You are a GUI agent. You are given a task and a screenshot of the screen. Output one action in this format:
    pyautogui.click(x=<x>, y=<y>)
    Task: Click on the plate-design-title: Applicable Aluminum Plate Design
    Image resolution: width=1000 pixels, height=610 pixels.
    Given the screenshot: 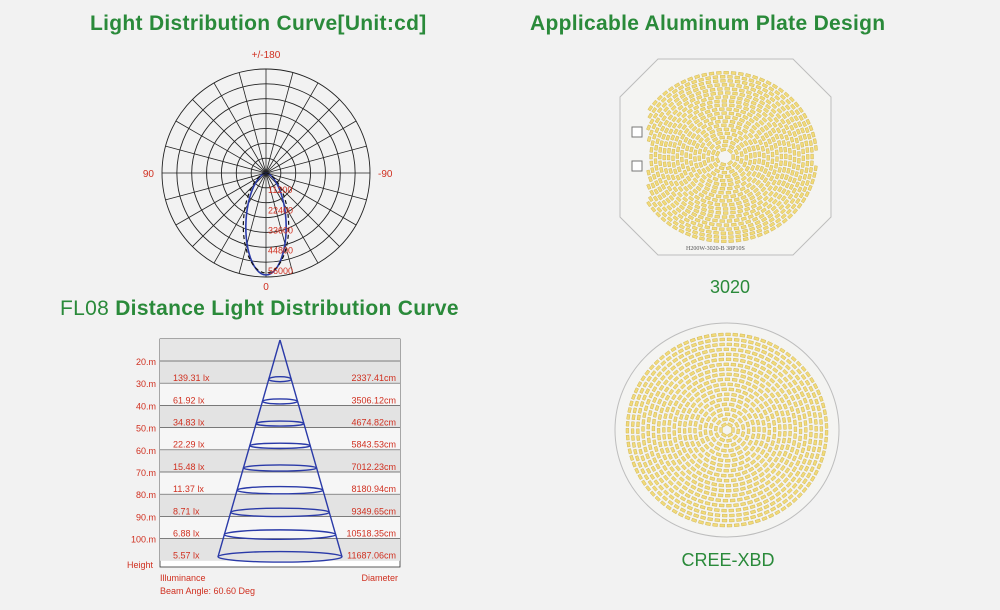 What is the action you would take?
    pyautogui.click(x=708, y=23)
    